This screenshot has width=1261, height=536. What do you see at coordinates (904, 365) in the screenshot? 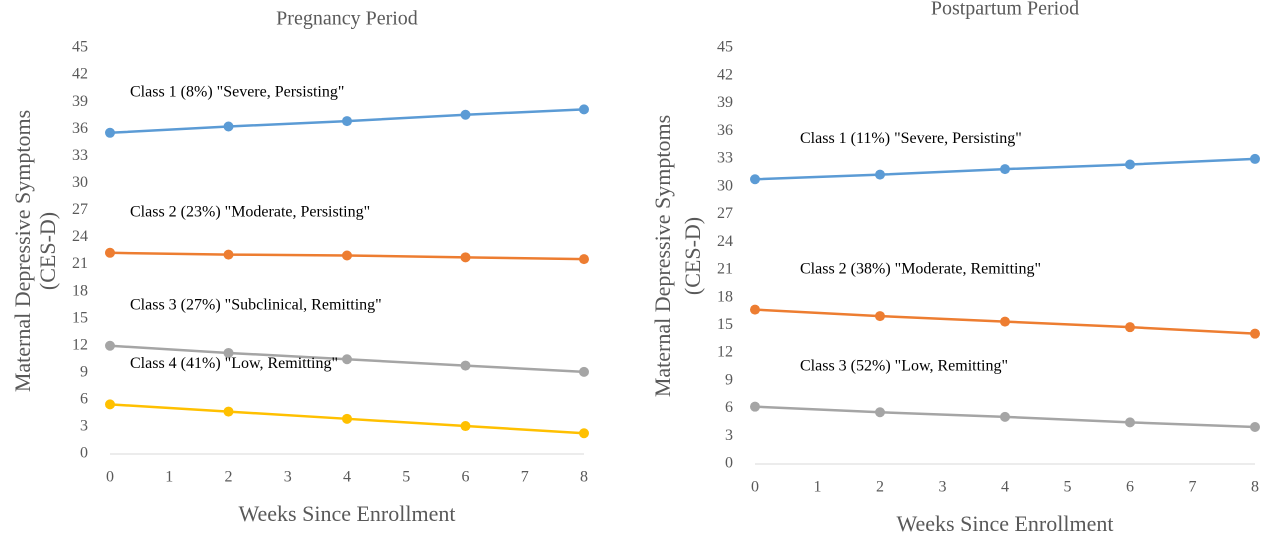
I see `series-label: Class 3 (52%) "Low, Remitting"` at bounding box center [904, 365].